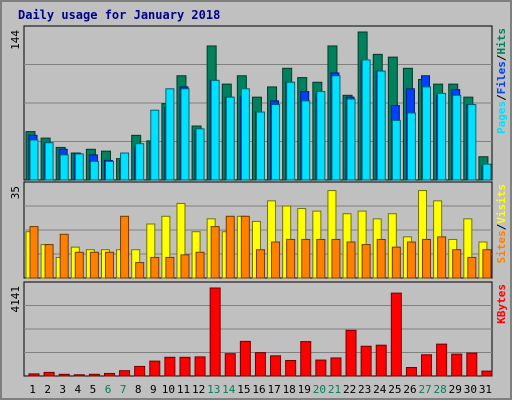 The height and width of the screenshot is (400, 512). Describe the element at coordinates (153, 389) in the screenshot. I see `x-tick-label: 9` at that location.